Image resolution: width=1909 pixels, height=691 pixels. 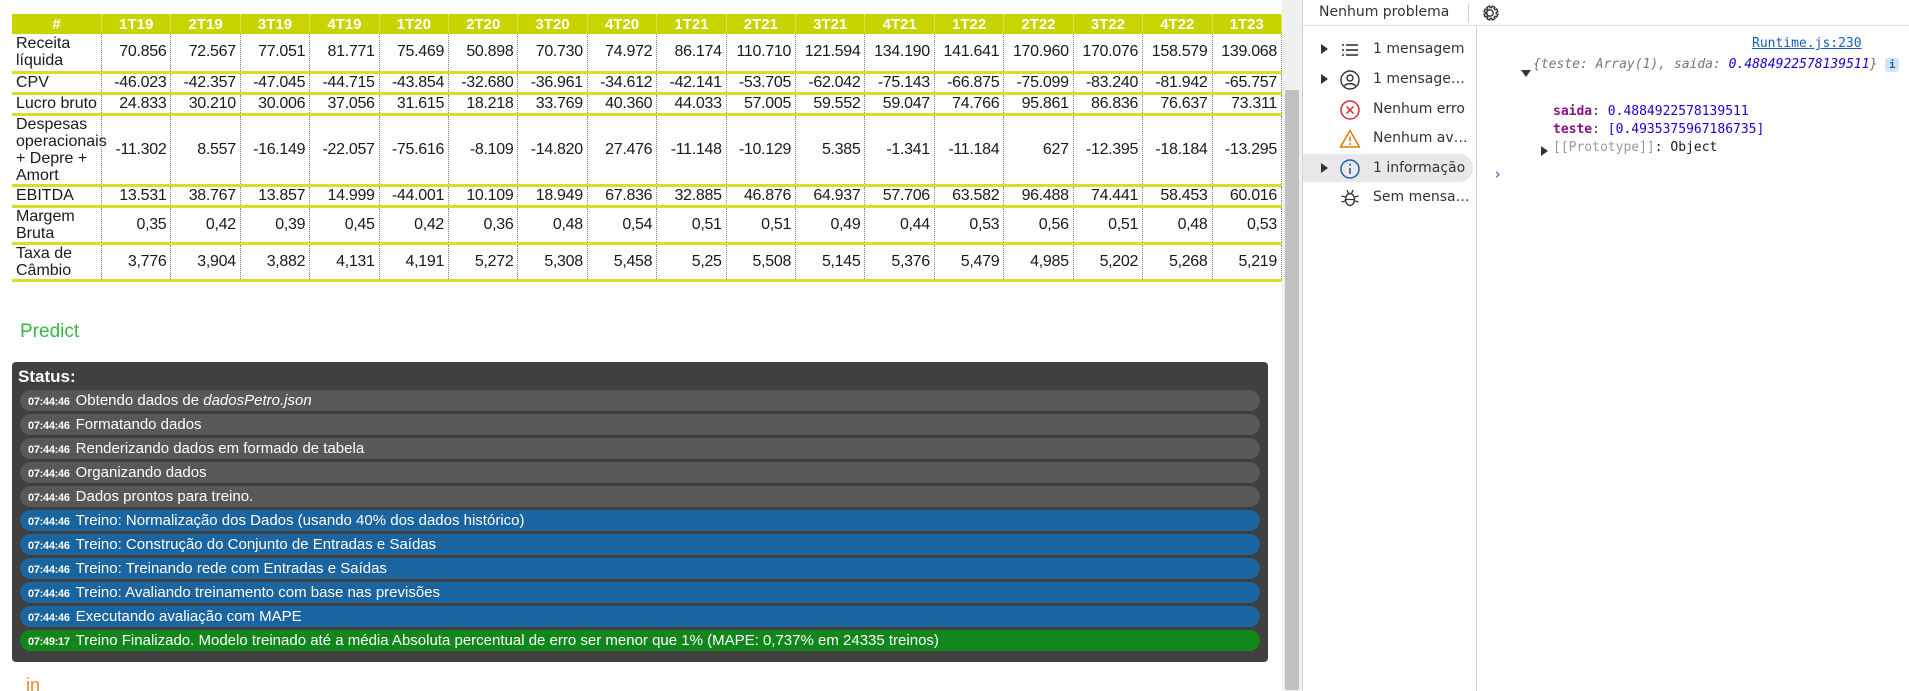 I want to click on table-cell: 5,376, so click(x=899, y=262).